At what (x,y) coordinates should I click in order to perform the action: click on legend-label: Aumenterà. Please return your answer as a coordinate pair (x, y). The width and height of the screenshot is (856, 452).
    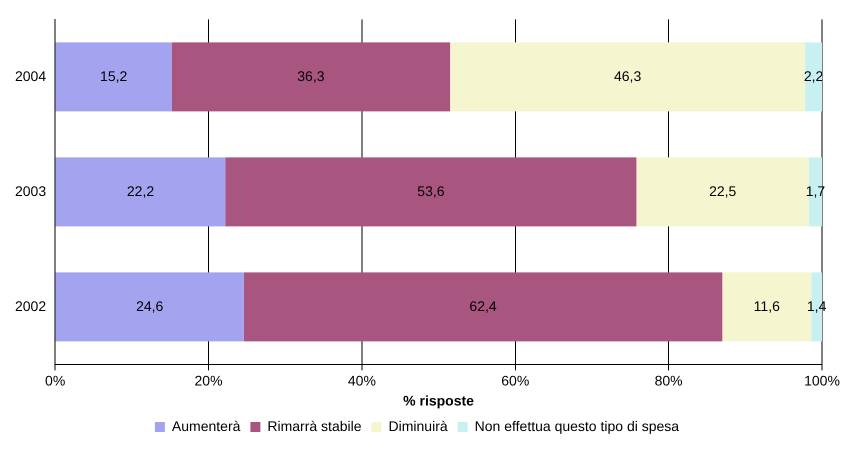
    Looking at the image, I should click on (206, 426).